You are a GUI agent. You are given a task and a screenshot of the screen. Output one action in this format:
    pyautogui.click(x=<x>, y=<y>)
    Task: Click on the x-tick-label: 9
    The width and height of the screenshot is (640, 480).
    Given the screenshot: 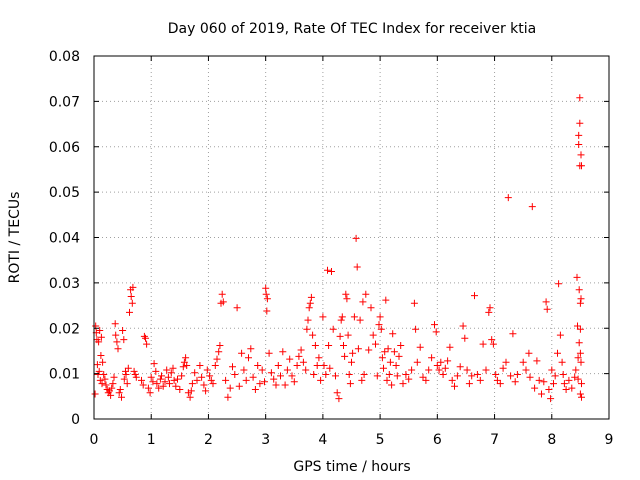 What is the action you would take?
    pyautogui.click(x=609, y=440)
    